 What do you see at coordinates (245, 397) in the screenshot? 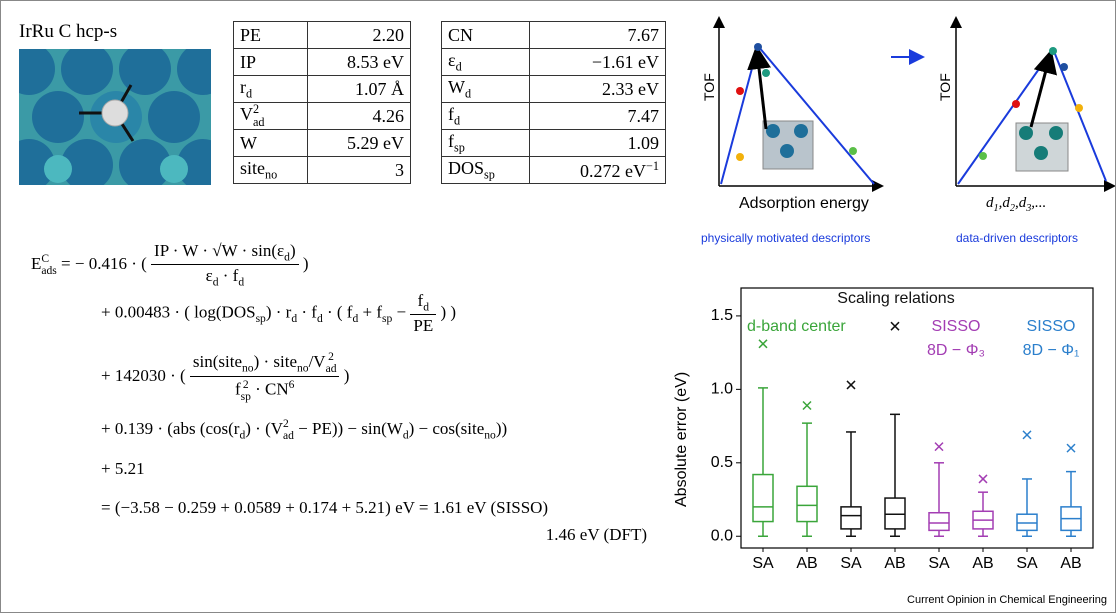
I see `math-text: sp` at bounding box center [245, 397].